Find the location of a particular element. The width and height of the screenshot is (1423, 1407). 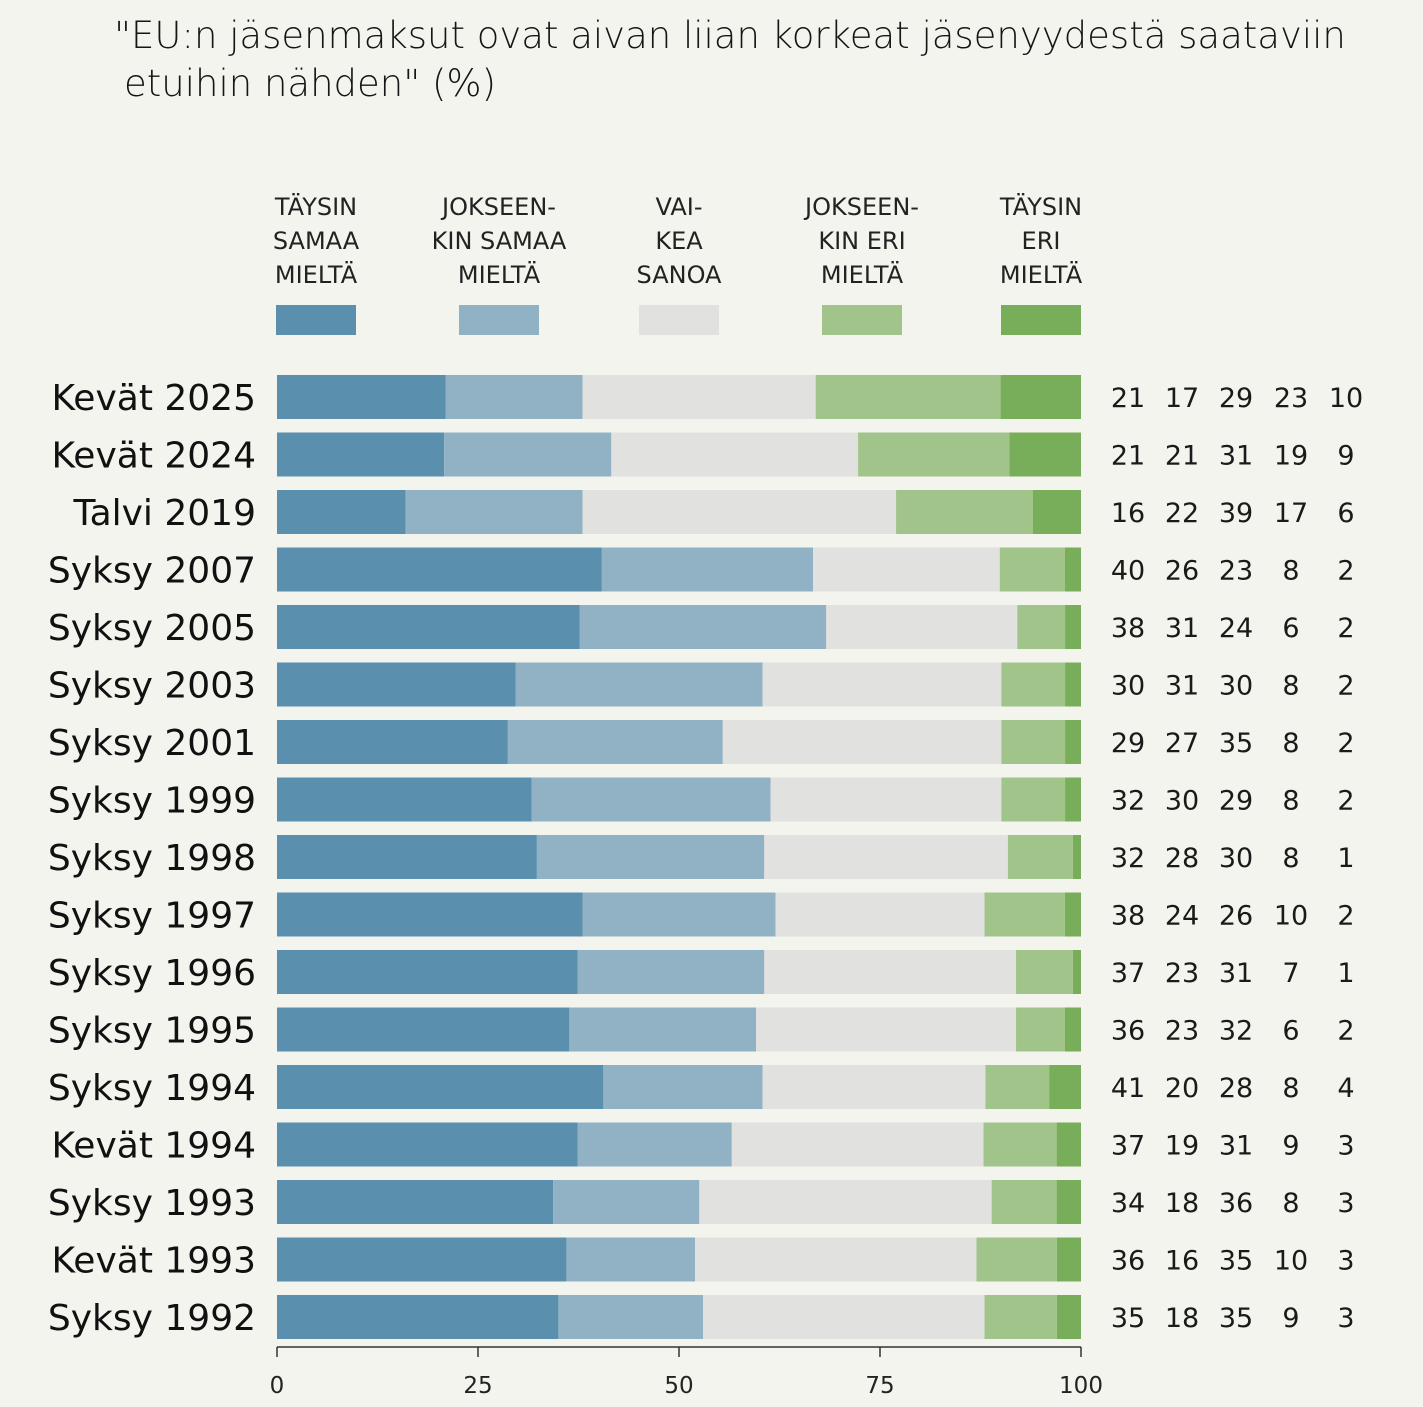

value-label-row-7-series-4: 8 is located at coordinates (1290, 743).